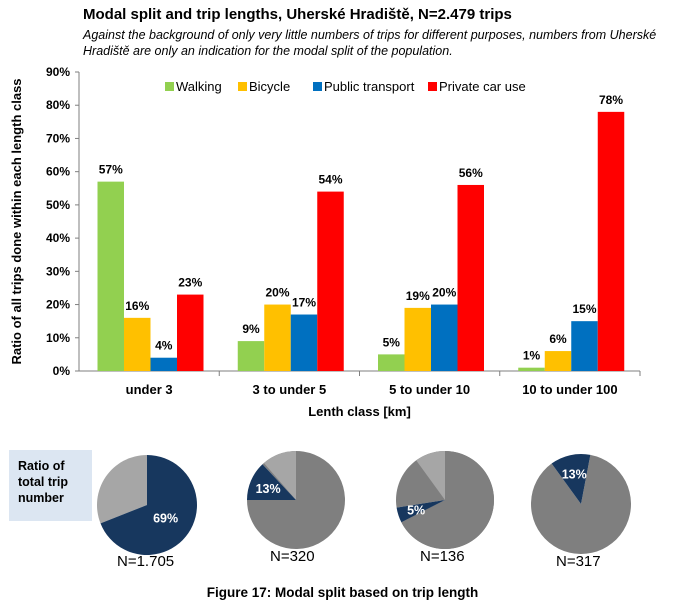  I want to click on legend-label: Walking, so click(199, 86).